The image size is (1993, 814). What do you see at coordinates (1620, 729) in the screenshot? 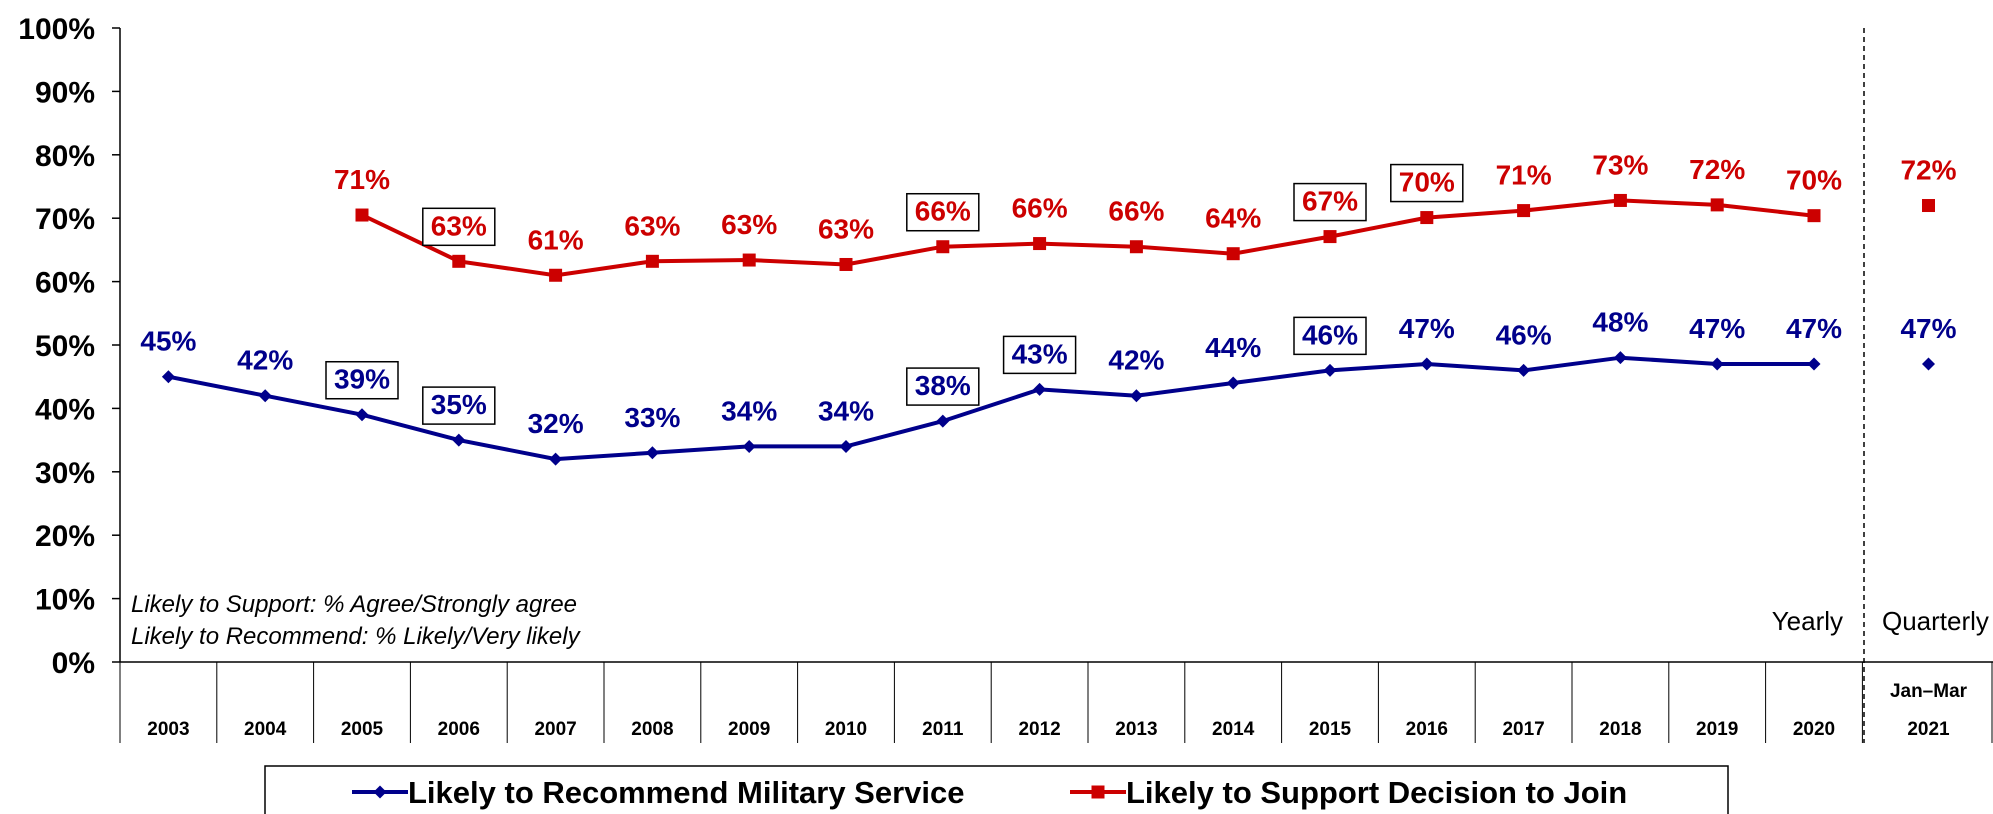
I see `x-tick-label: 2018` at bounding box center [1620, 729].